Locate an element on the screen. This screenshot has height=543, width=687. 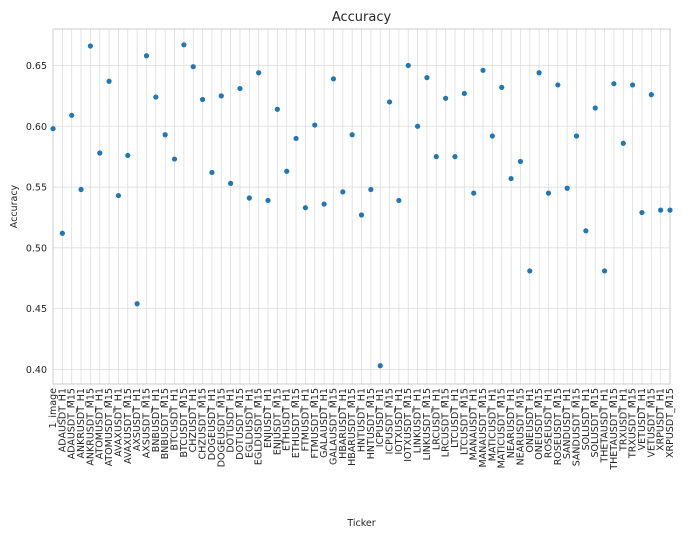
x-axis-label: Ticker is located at coordinates (360, 523).